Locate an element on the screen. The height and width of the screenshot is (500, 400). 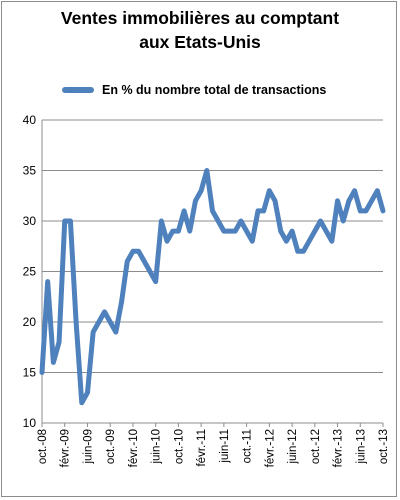
y-tick-label: 40 is located at coordinates (30, 120).